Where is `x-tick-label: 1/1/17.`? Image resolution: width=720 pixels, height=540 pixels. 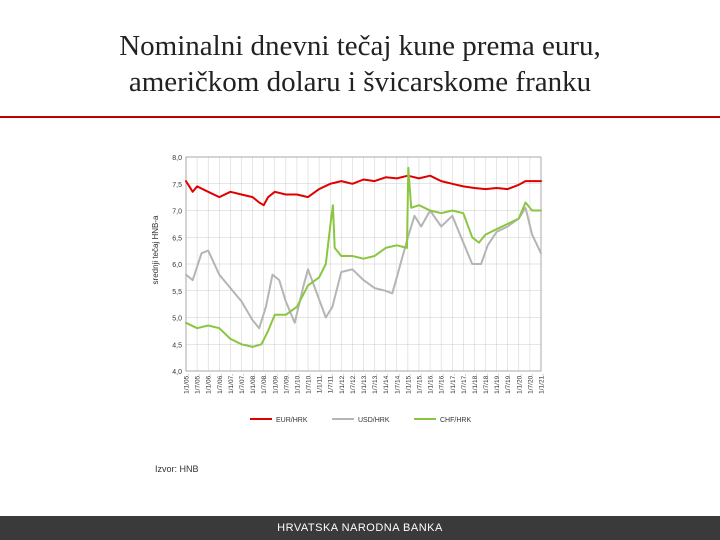 x-tick-label: 1/1/17. is located at coordinates (453, 384).